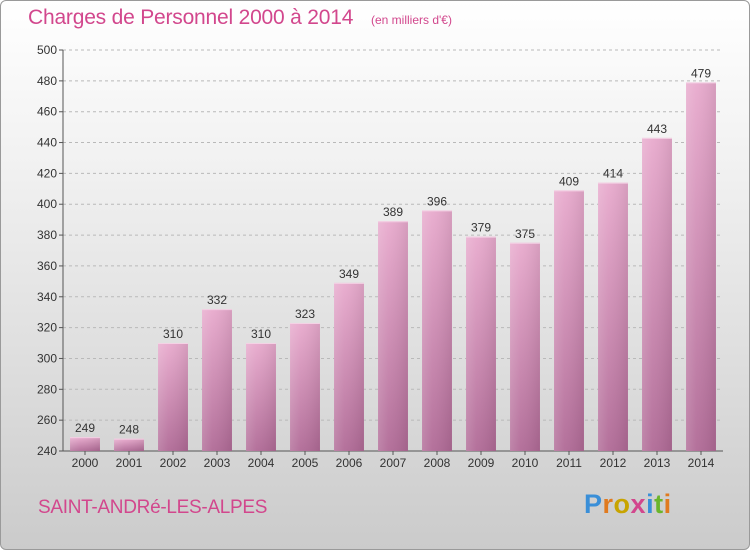 This screenshot has height=550, width=750. Describe the element at coordinates (191, 17) in the screenshot. I see `chart-title: Charges de Personnel 2000 à 2014` at that location.